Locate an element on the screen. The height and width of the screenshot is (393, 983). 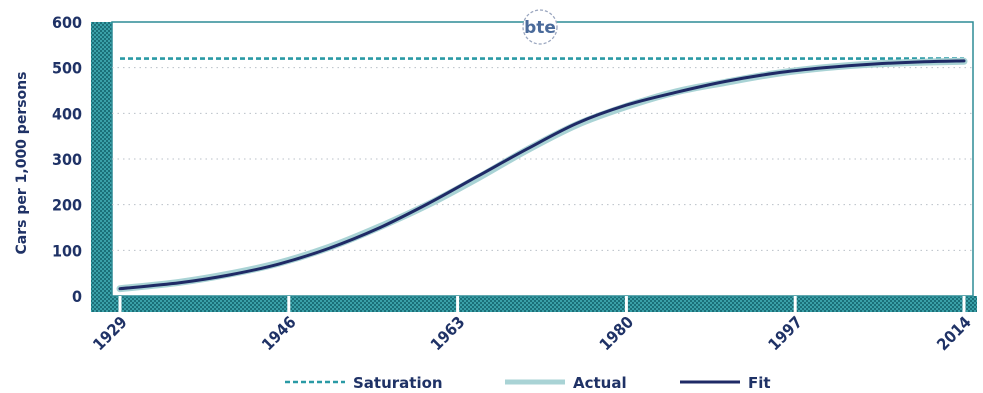
bte-logo: bte is located at coordinates (540, 27).